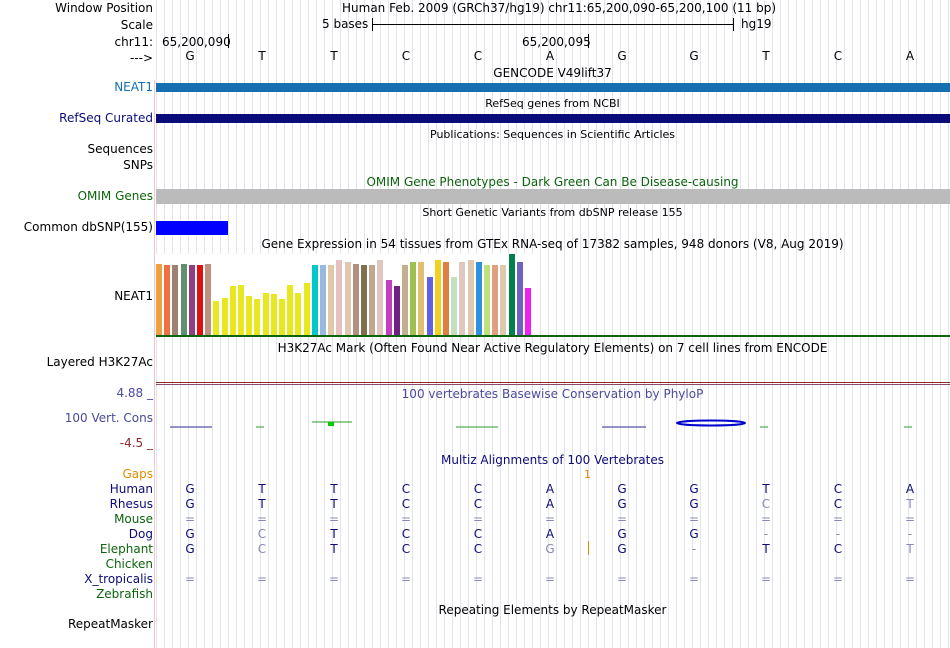 The height and width of the screenshot is (648, 950). I want to click on species-label: Human, so click(131, 489).